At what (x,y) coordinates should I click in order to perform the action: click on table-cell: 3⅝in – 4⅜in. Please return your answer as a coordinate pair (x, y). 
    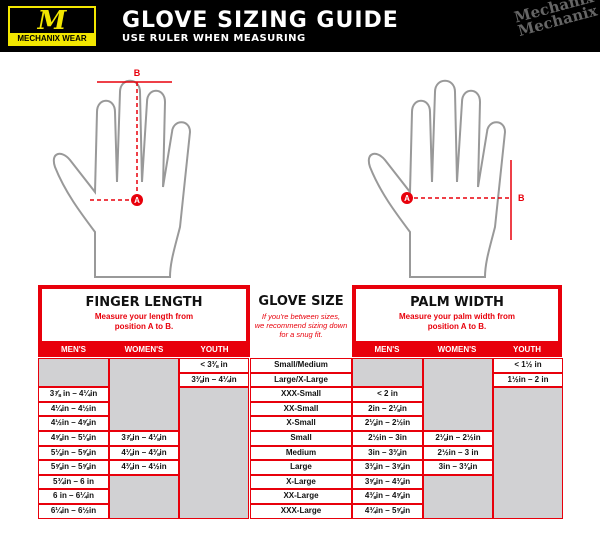
    Looking at the image, I should click on (387, 482).